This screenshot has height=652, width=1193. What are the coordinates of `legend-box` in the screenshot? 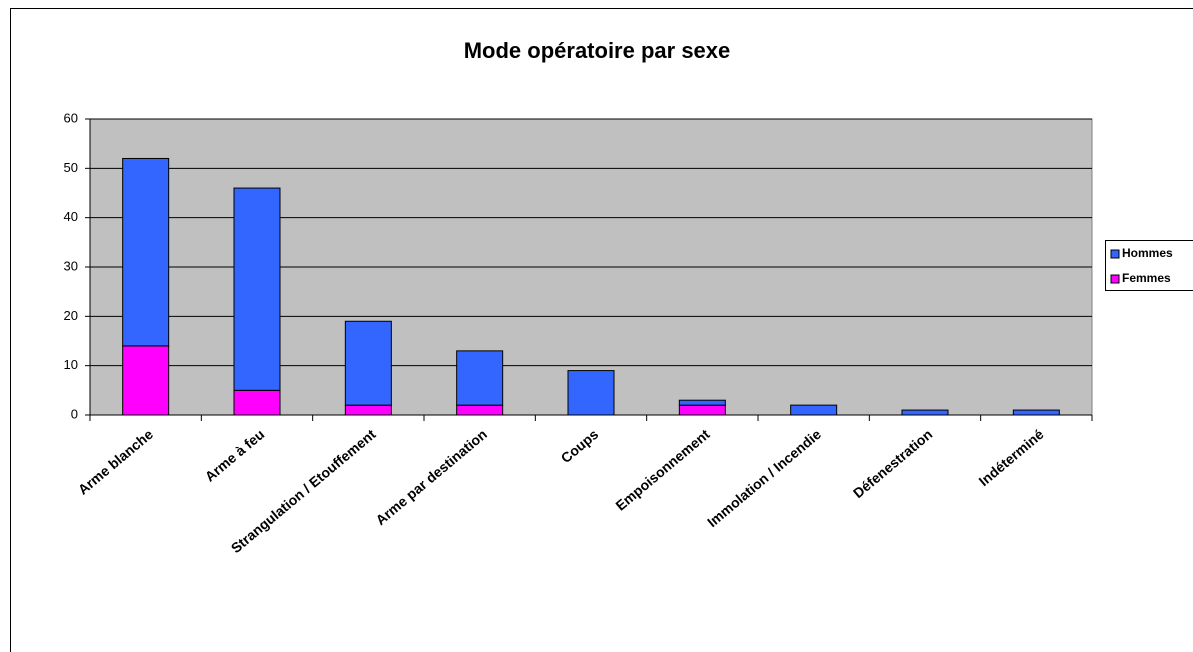 It's located at (1149, 265).